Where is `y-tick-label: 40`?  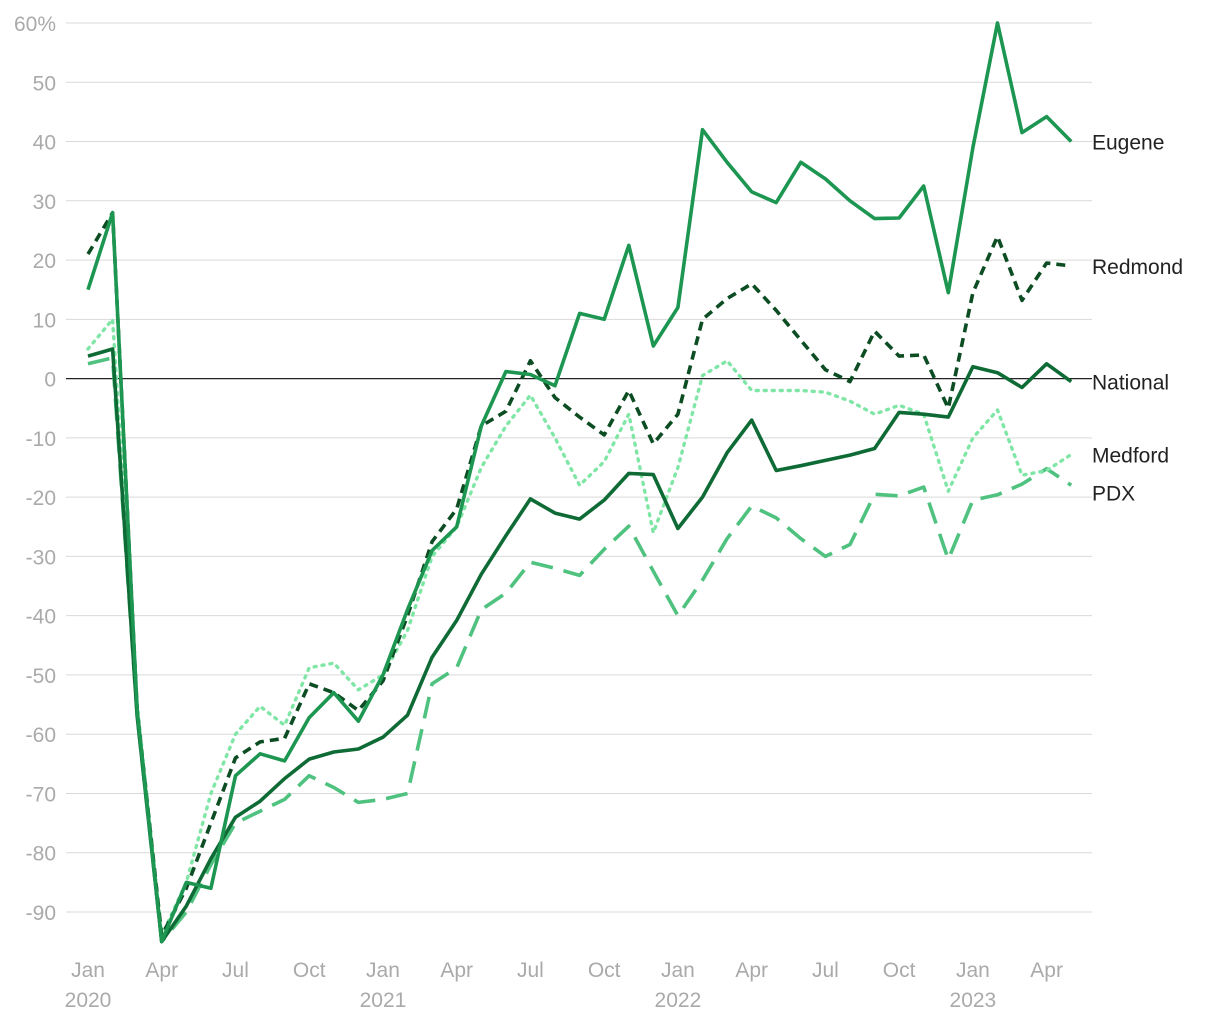
y-tick-label: 40 is located at coordinates (44, 143).